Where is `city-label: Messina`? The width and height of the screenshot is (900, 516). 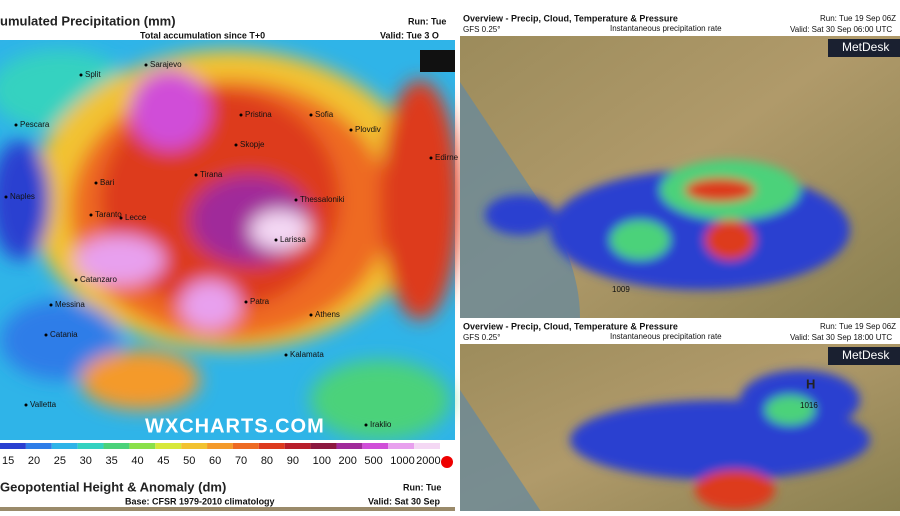 city-label: Messina is located at coordinates (70, 304).